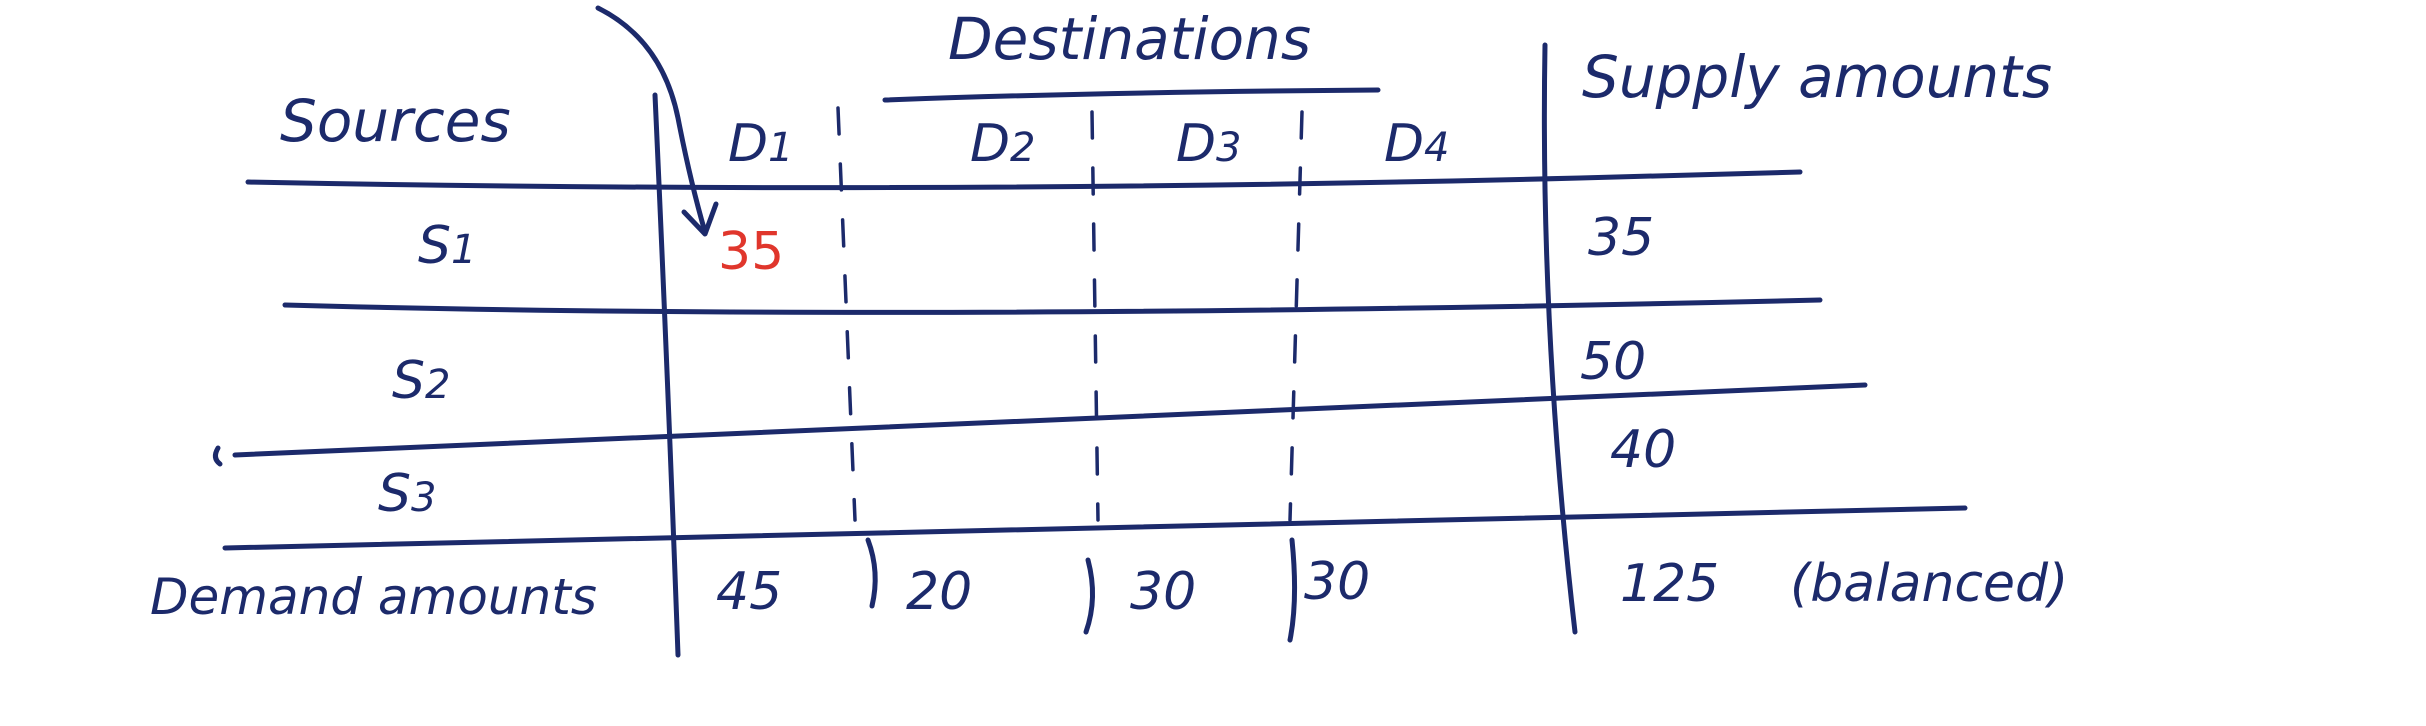  What do you see at coordinates (447, 246) in the screenshot?
I see `source-label-s1: S1` at bounding box center [447, 246].